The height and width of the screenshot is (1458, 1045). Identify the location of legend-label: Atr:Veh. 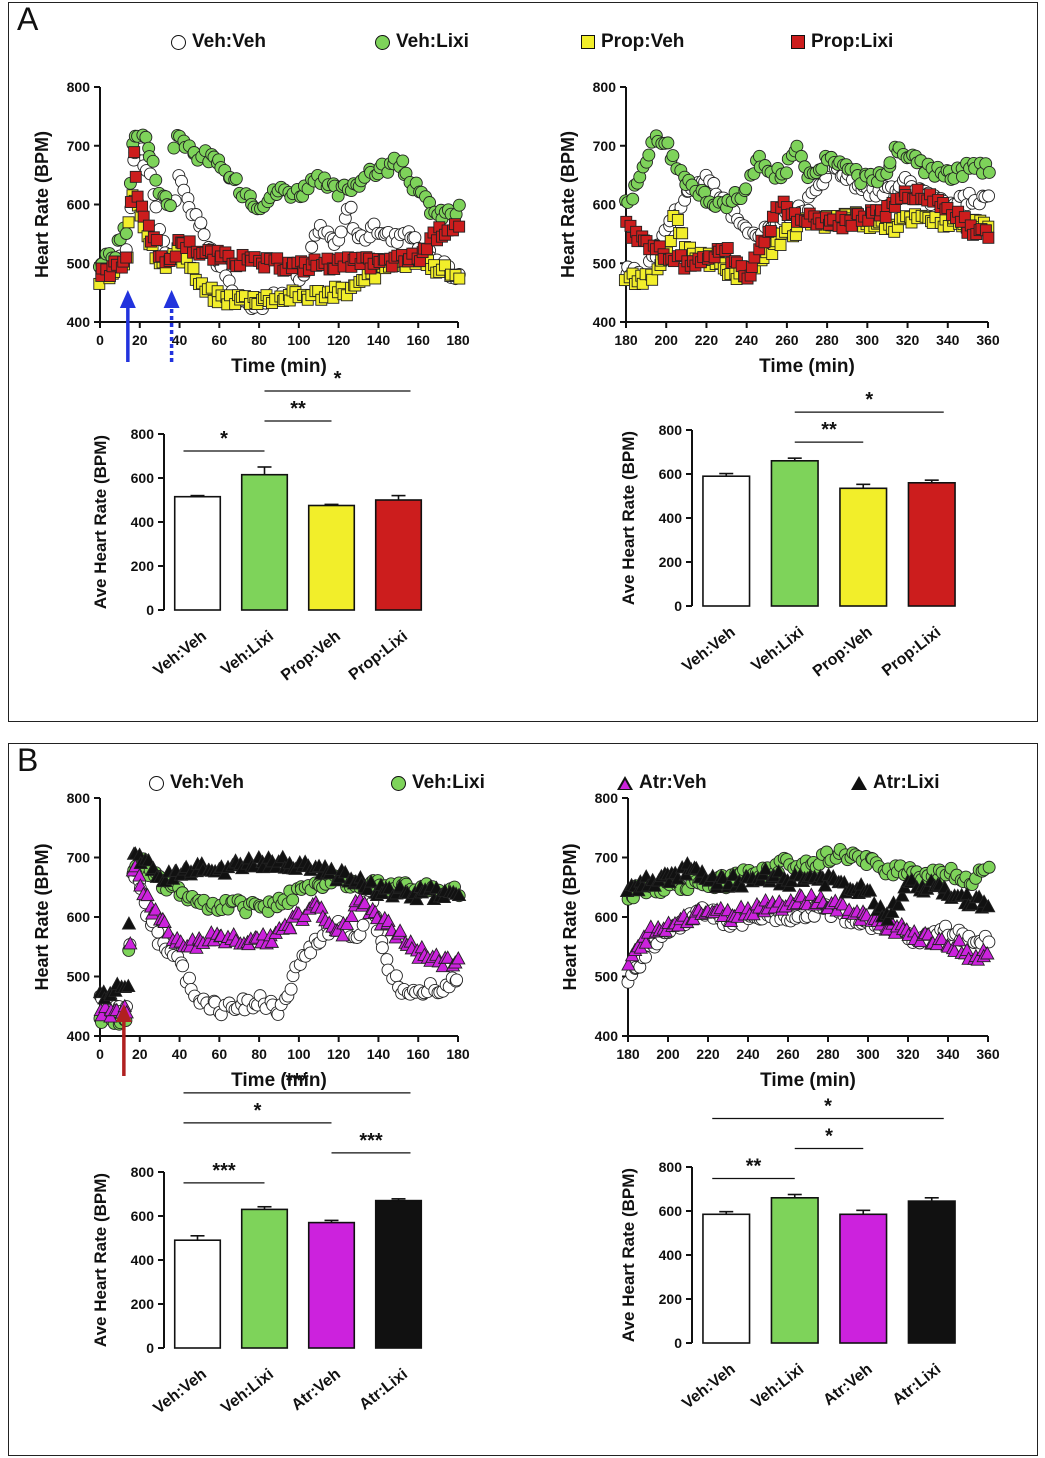
(673, 782).